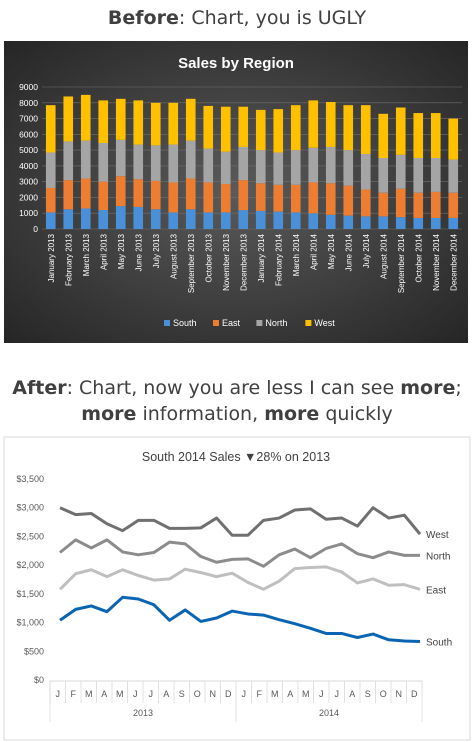 This screenshot has height=742, width=474. What do you see at coordinates (458, 388) in the screenshot?
I see `after-heading-end: ;` at bounding box center [458, 388].